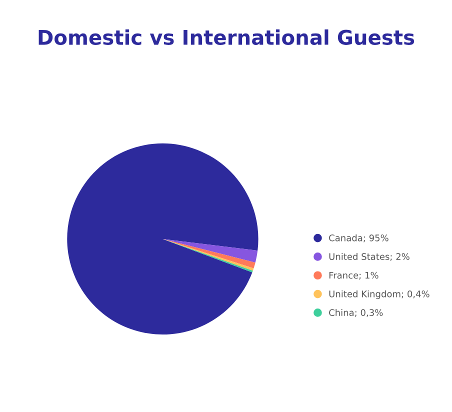  Describe the element at coordinates (379, 295) in the screenshot. I see `legend-label: United Kingdom; 0,4%` at that location.